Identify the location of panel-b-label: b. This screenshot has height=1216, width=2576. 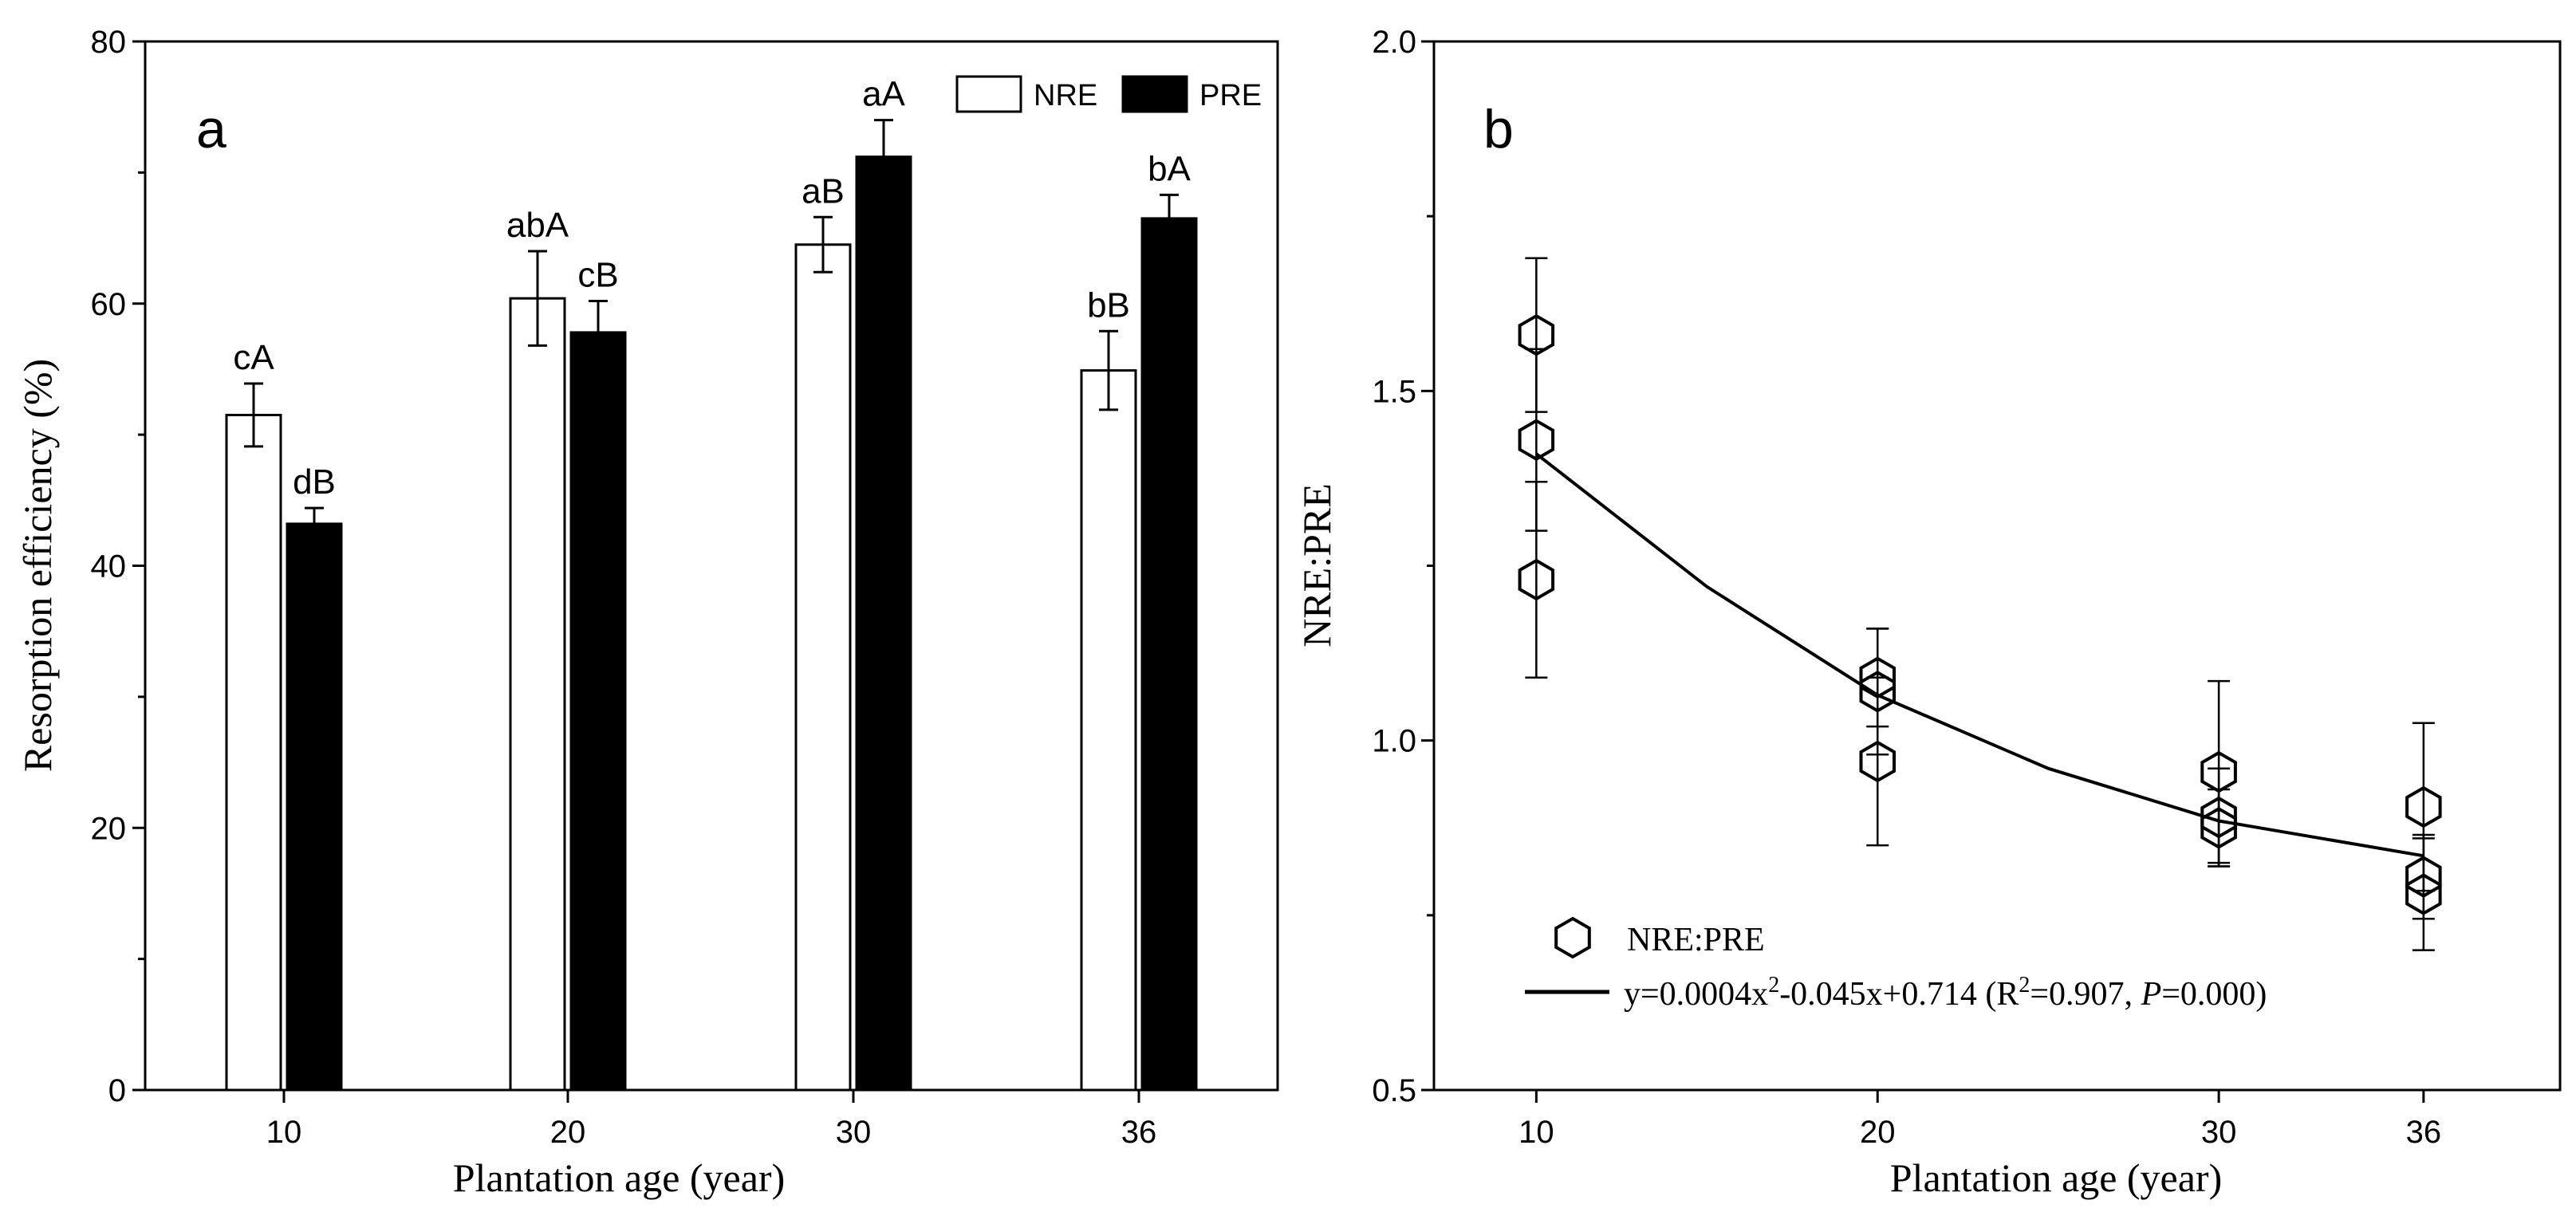
(1498, 129).